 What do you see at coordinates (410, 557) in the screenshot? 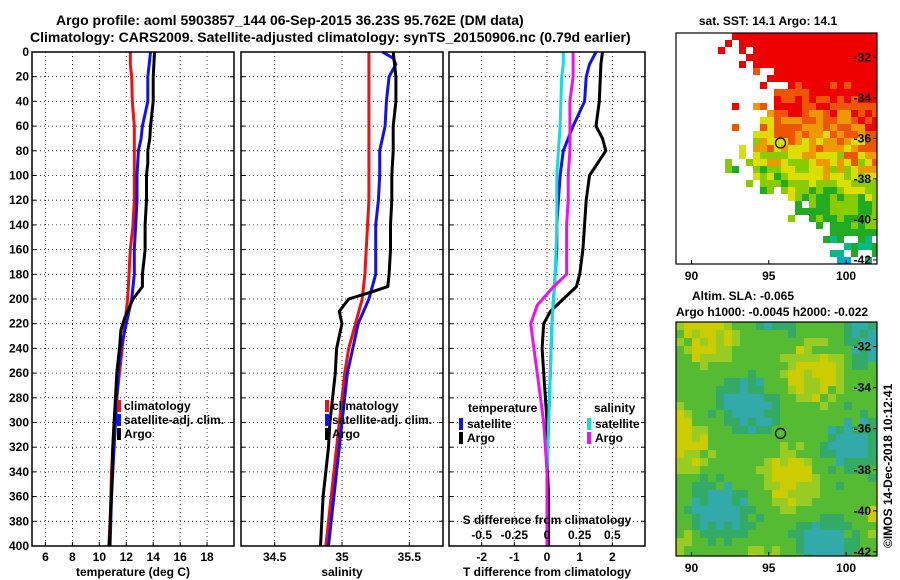
I see `x-tick-label: 35.5` at bounding box center [410, 557].